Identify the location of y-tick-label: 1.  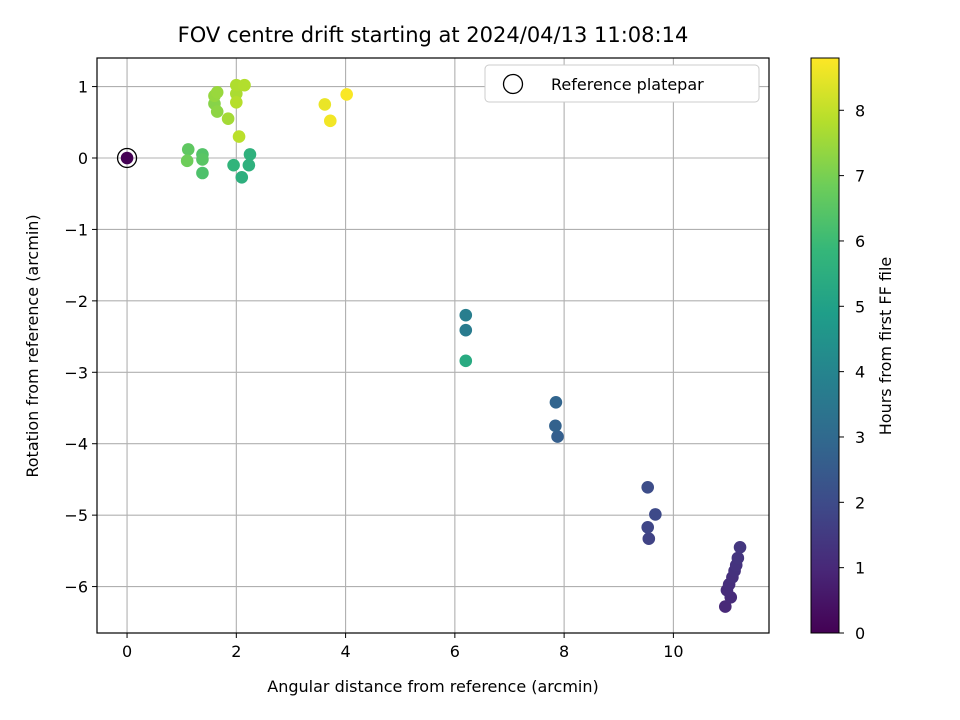
(83, 87).